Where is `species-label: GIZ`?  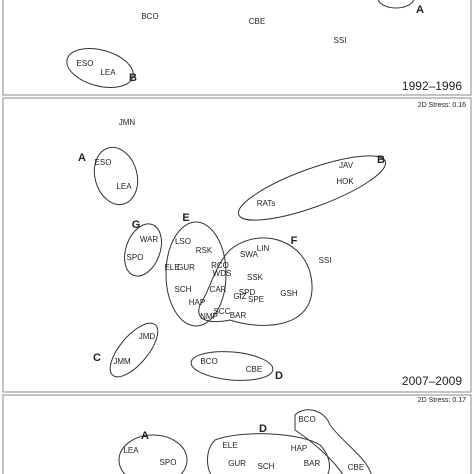
species-label: GIZ is located at coordinates (239, 296).